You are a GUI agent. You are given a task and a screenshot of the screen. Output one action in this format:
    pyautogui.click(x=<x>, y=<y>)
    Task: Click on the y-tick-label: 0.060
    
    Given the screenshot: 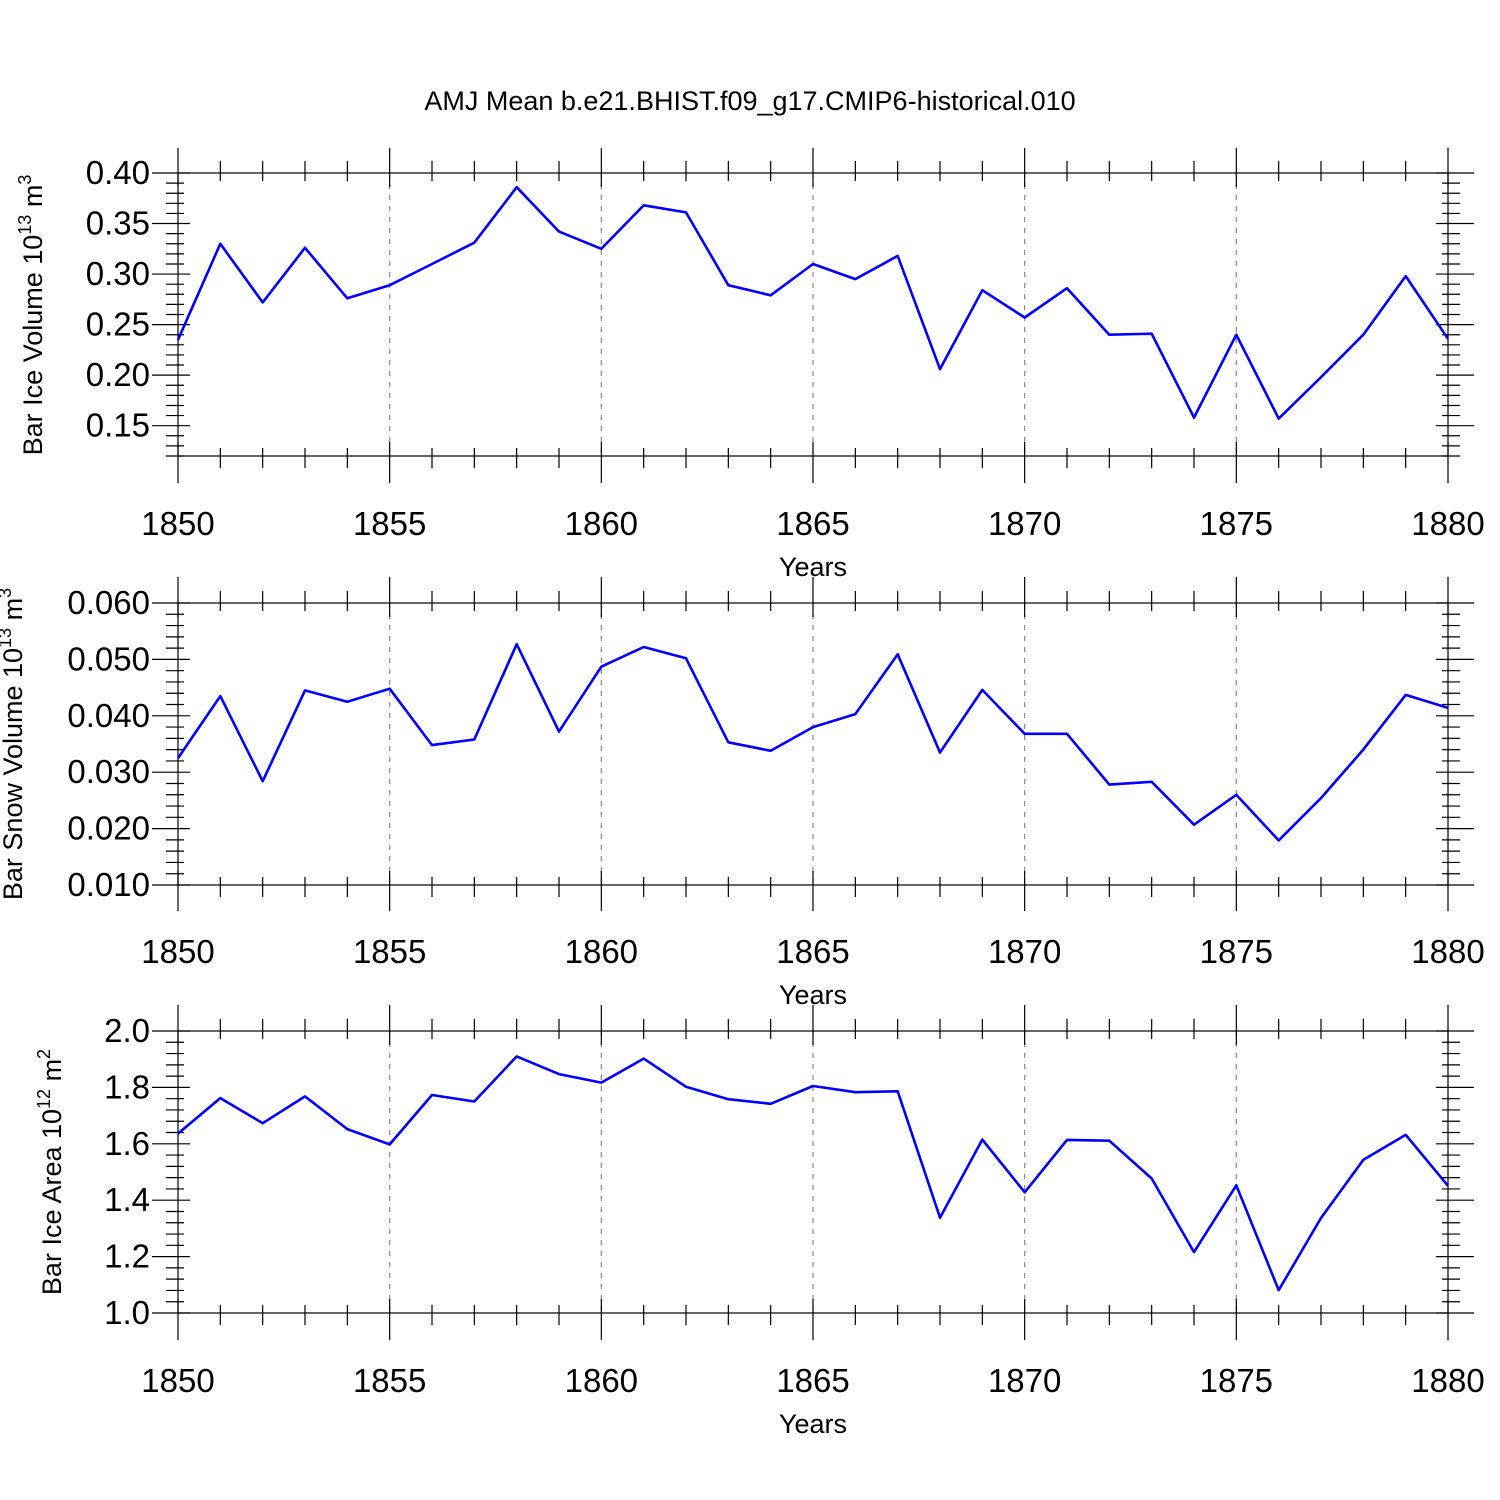 What is the action you would take?
    pyautogui.click(x=108, y=602)
    